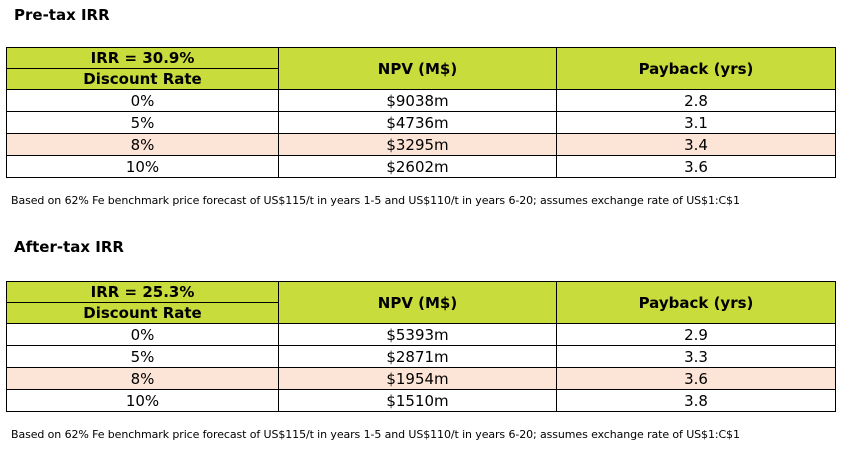  What do you see at coordinates (417, 400) in the screenshot?
I see `npv-cell: $1510m` at bounding box center [417, 400].